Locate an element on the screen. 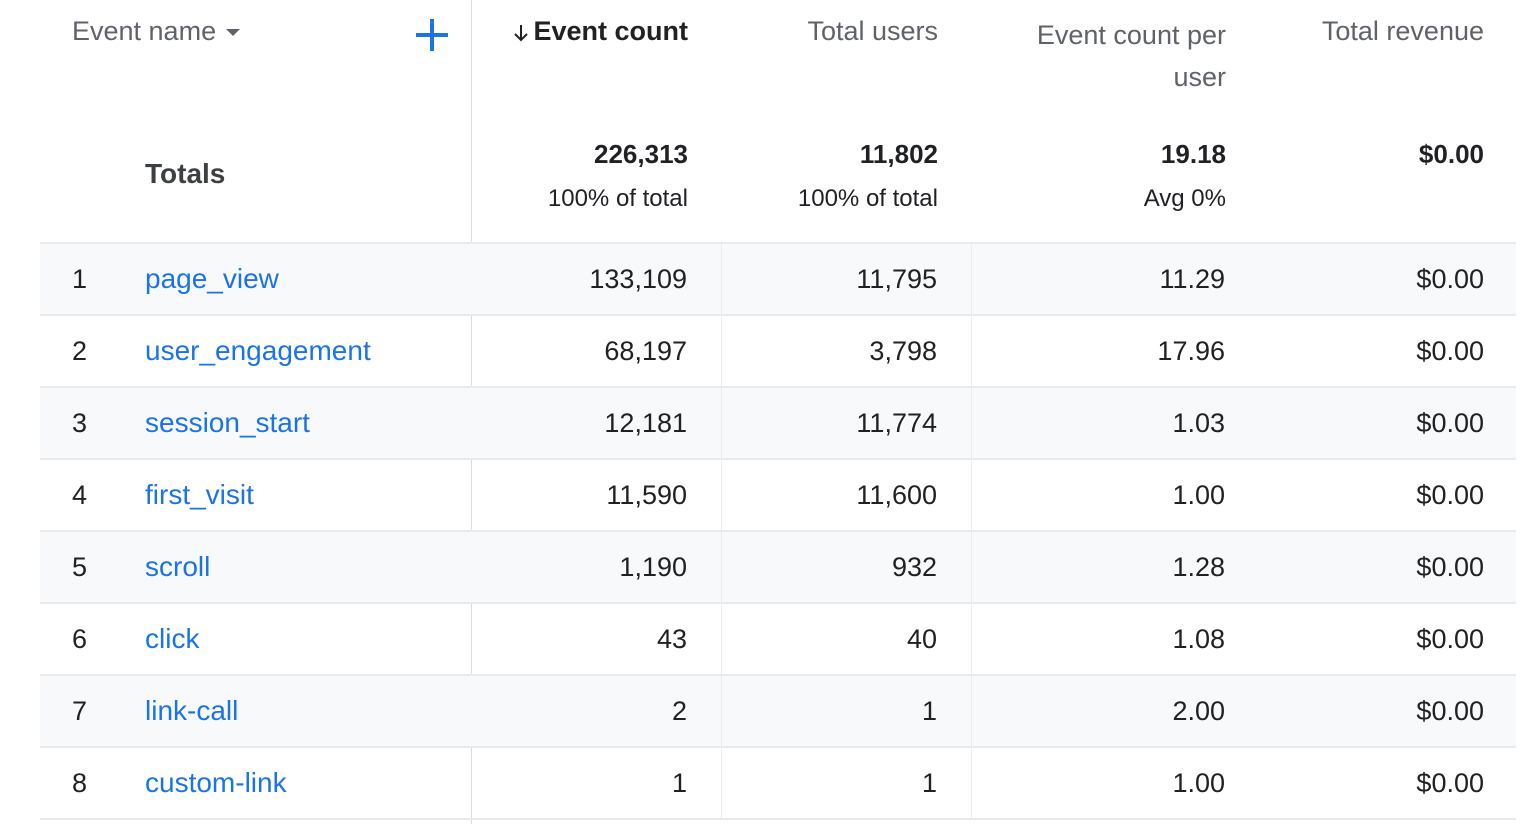  total-users-cell: 11,795 is located at coordinates (896, 279).